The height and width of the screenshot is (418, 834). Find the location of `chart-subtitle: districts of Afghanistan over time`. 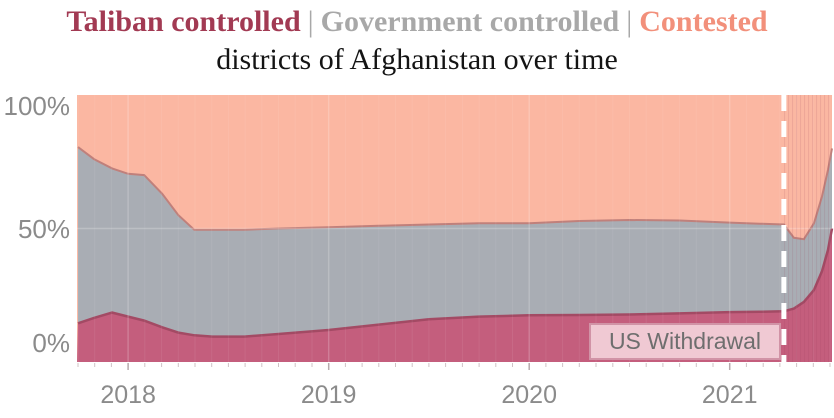

chart-subtitle: districts of Afghanistan over time is located at coordinates (417, 59).